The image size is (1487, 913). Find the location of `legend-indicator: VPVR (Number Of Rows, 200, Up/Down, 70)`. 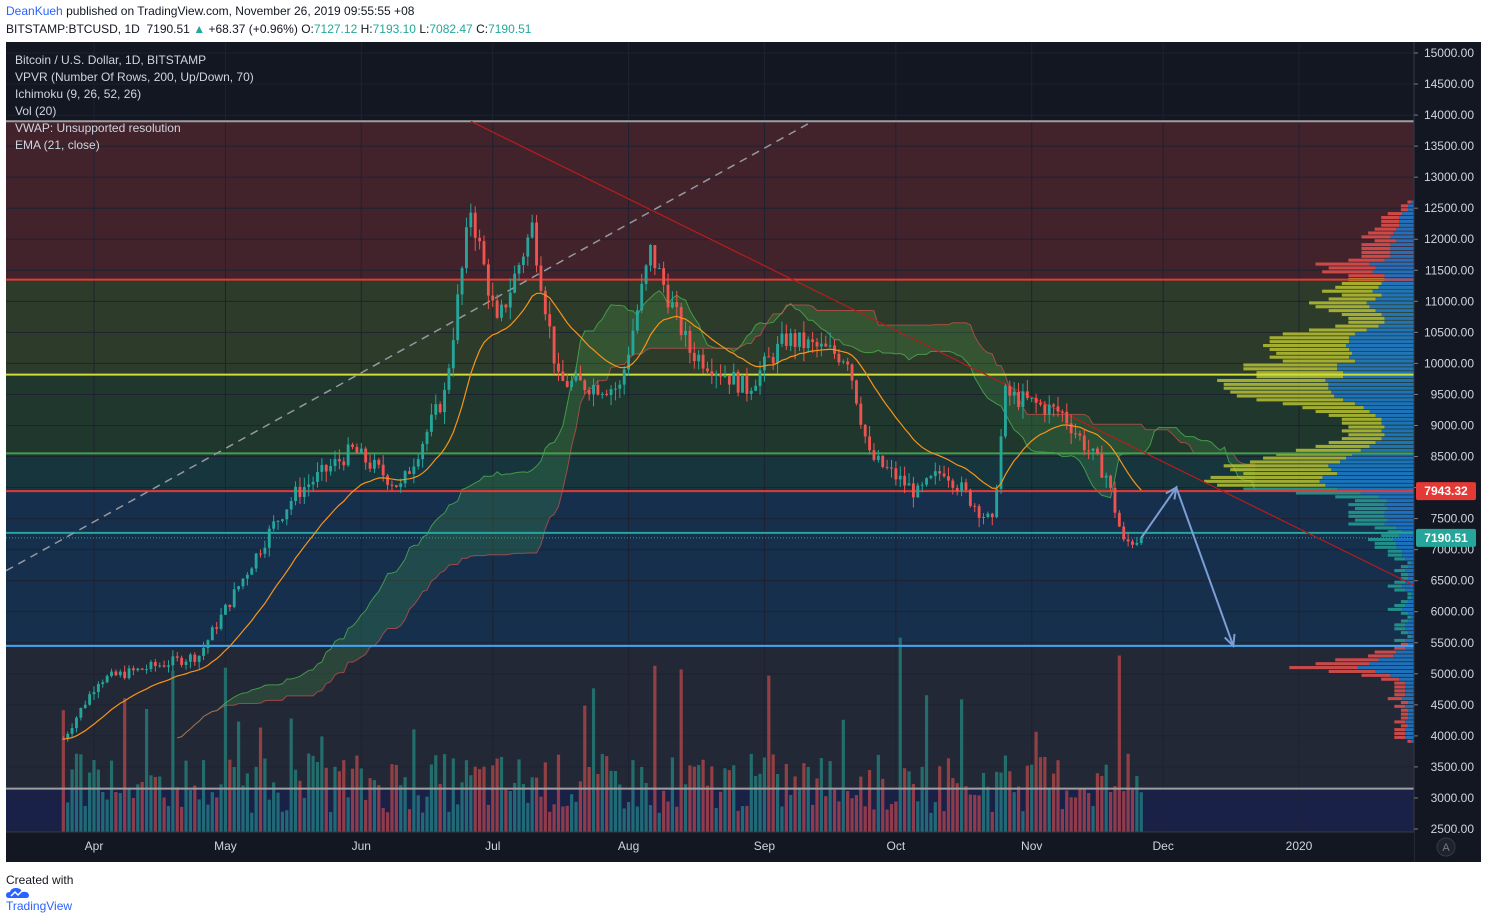

legend-indicator: VPVR (Number Of Rows, 200, Up/Down, 70) is located at coordinates (134, 77).